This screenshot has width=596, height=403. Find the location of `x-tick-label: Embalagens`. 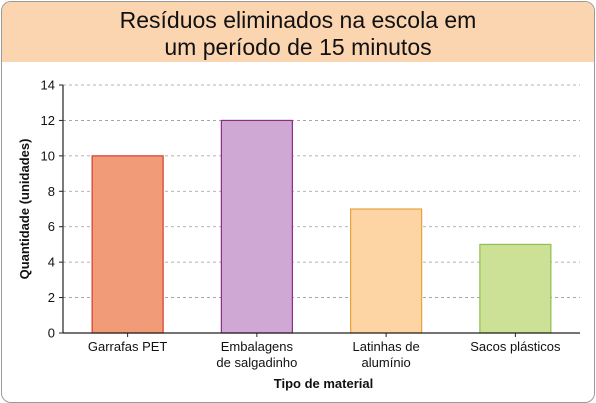

x-tick-label: Embalagens is located at coordinates (257, 346).